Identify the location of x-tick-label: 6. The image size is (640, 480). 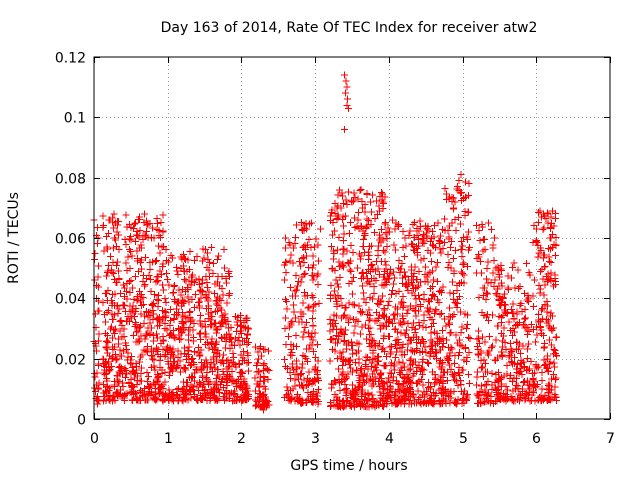
(536, 439).